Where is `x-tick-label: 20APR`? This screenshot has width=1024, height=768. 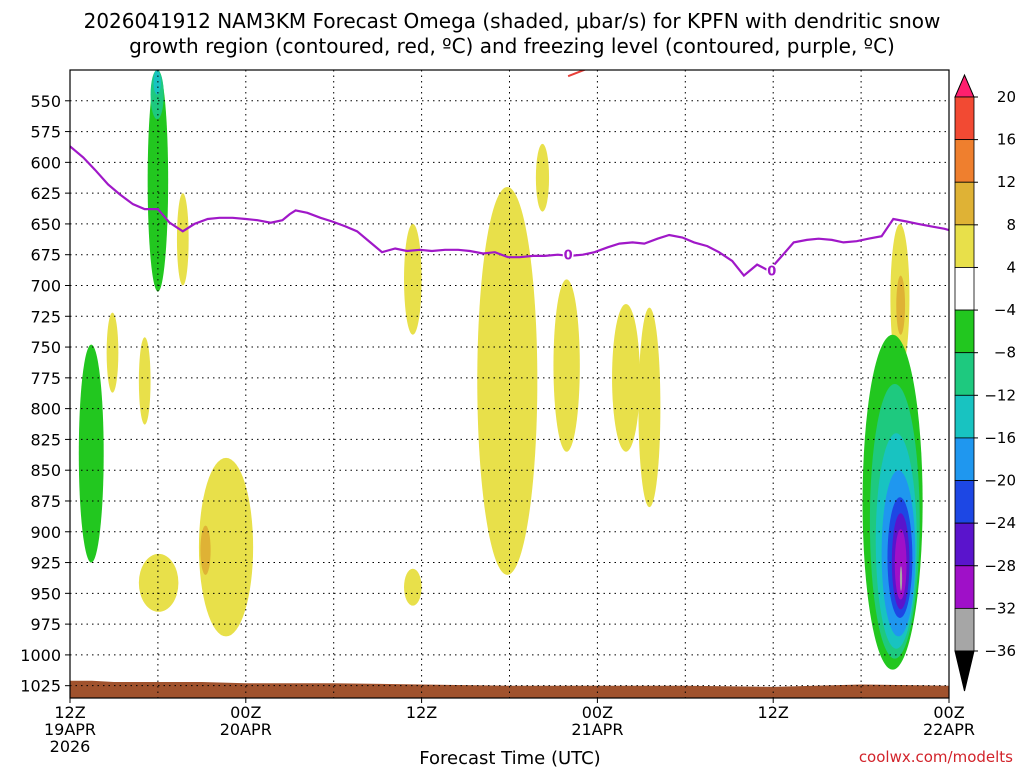 x-tick-label: 20APR is located at coordinates (246, 729).